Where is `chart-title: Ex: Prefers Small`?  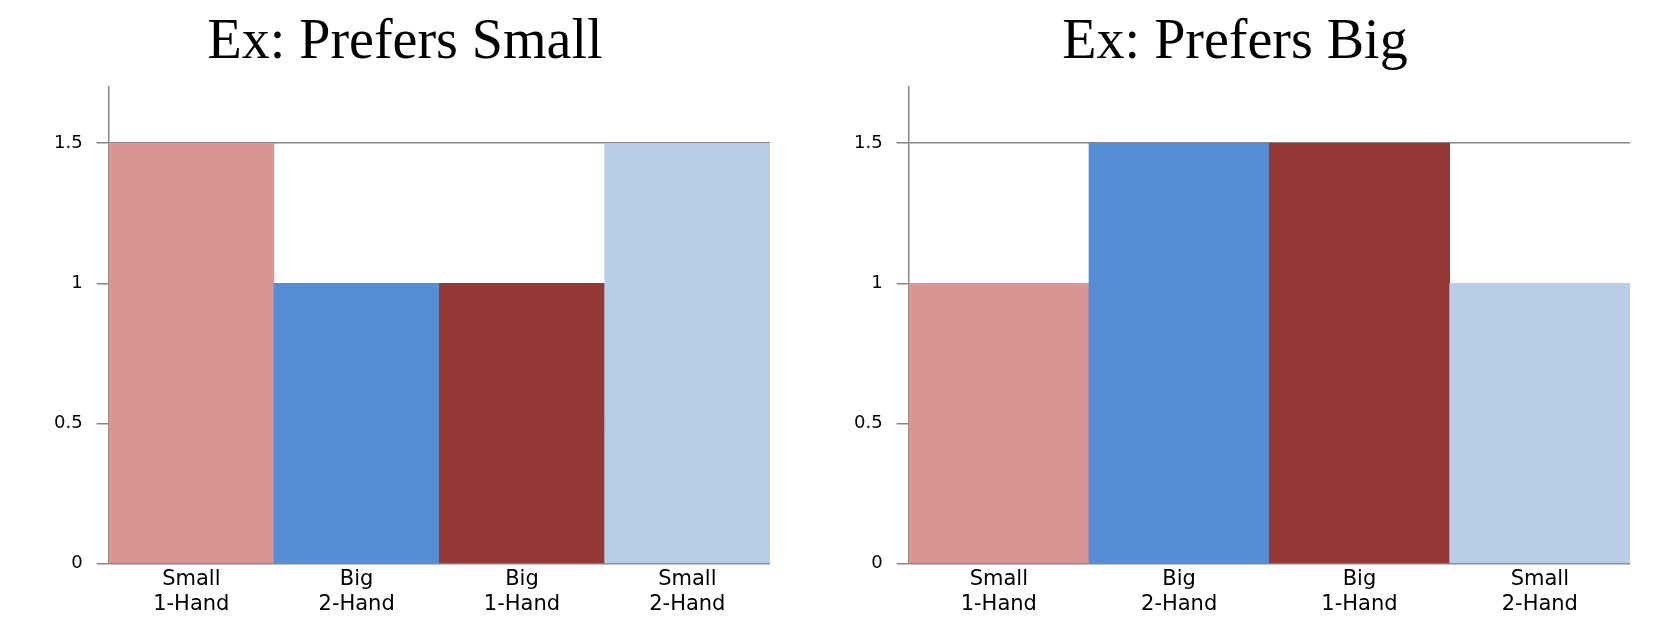 chart-title: Ex: Prefers Small is located at coordinates (405, 39).